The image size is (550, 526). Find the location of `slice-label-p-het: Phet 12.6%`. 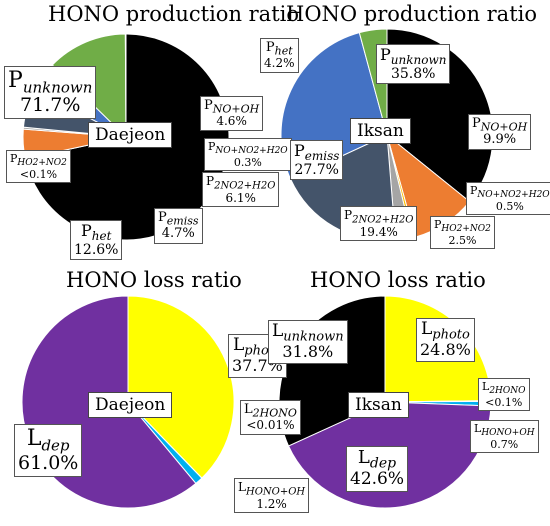

slice-label-p-het: Phet 12.6% is located at coordinates (96, 240).